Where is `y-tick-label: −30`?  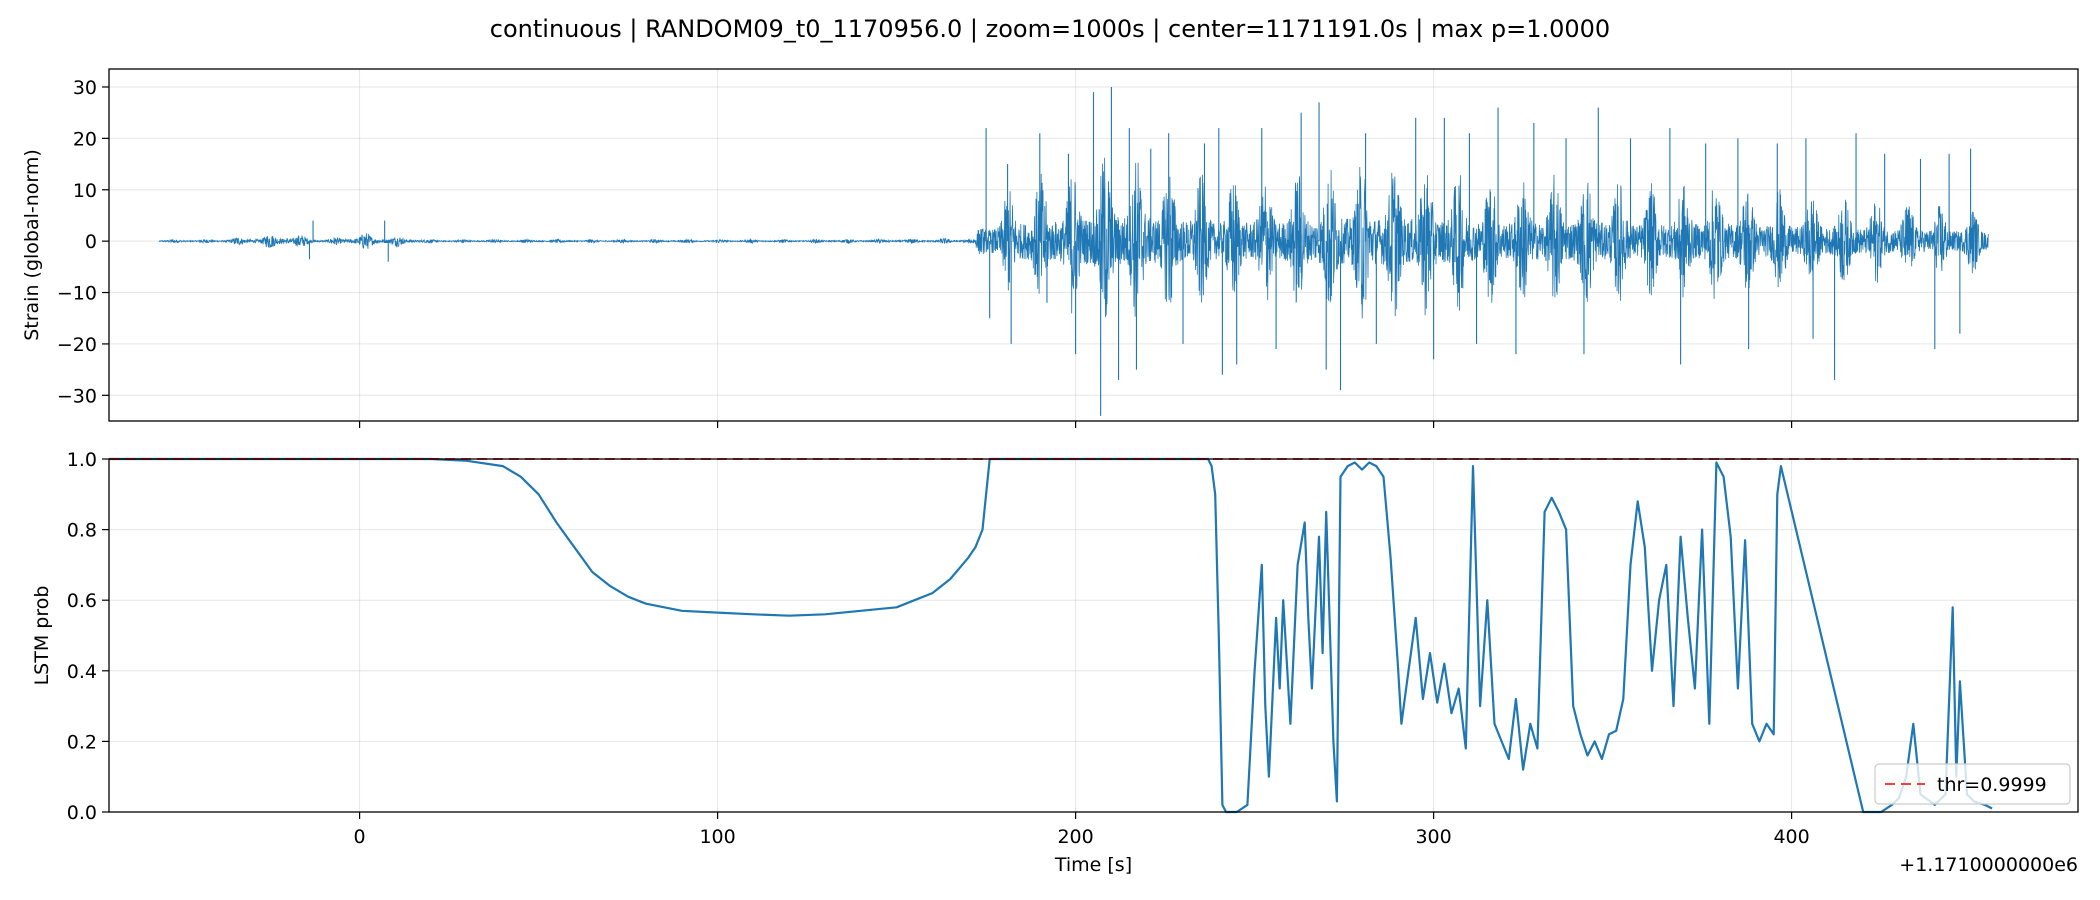 y-tick-label: −30 is located at coordinates (77, 396).